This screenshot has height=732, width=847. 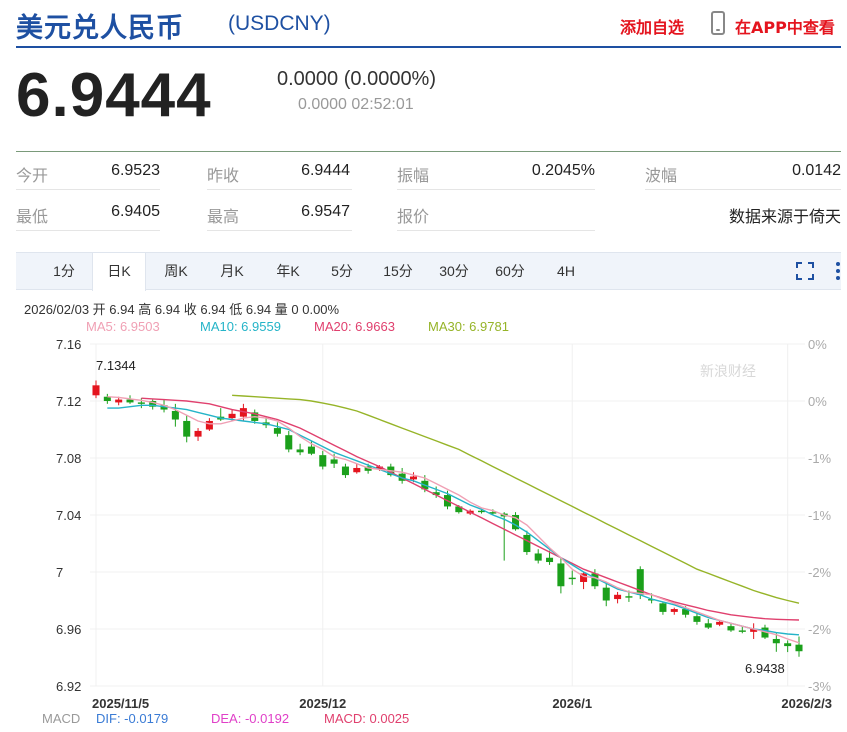 What do you see at coordinates (357, 79) in the screenshot?
I see `price-change: 0.0000 (0.0000%)` at bounding box center [357, 79].